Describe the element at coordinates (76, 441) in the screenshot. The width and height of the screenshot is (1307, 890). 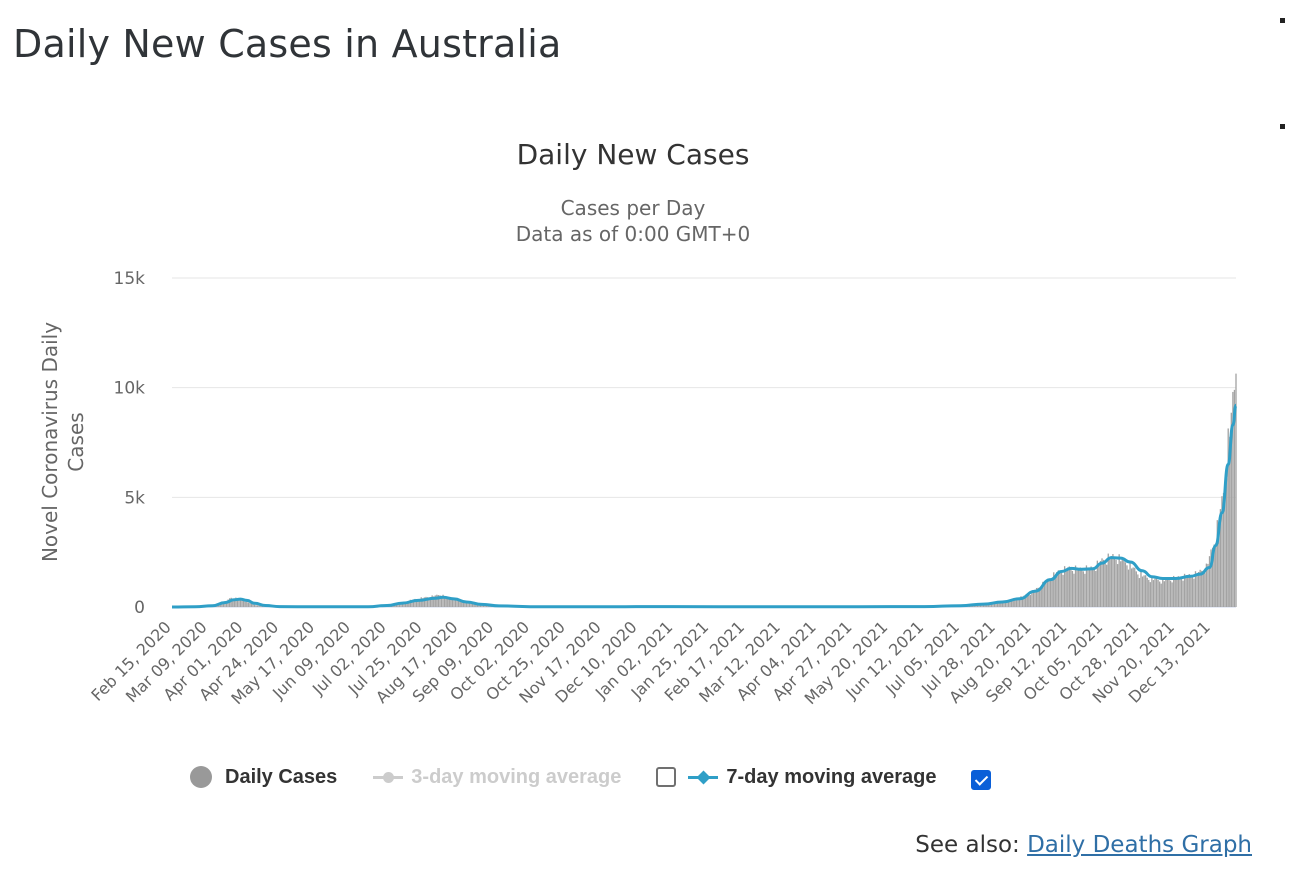
I see `y-axis-title-line: Cases` at that location.